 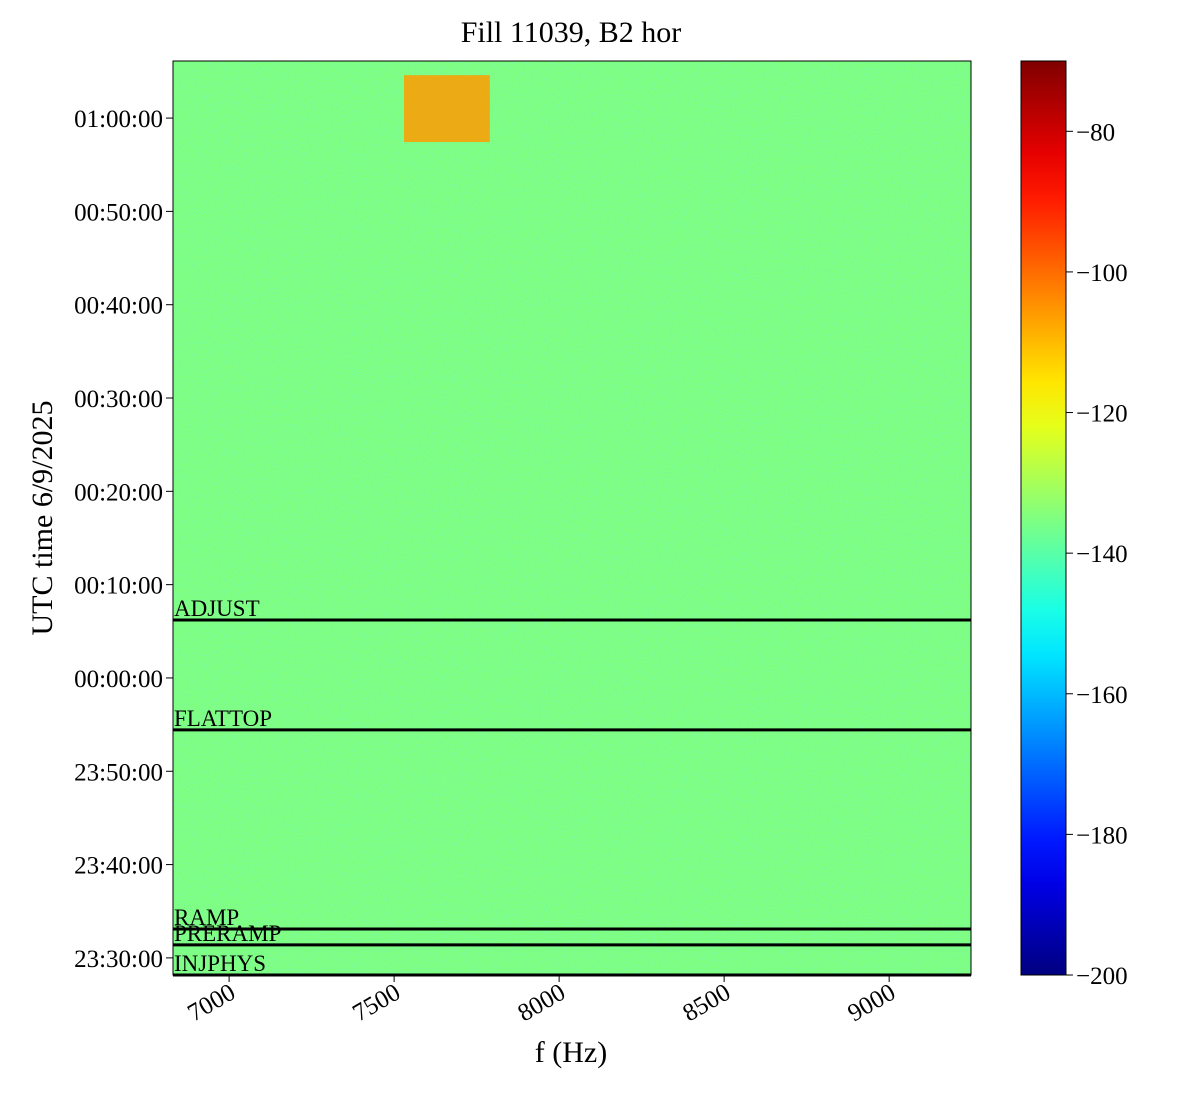 What do you see at coordinates (1102, 835) in the screenshot?
I see `colorbar-tick-label: −180` at bounding box center [1102, 835].